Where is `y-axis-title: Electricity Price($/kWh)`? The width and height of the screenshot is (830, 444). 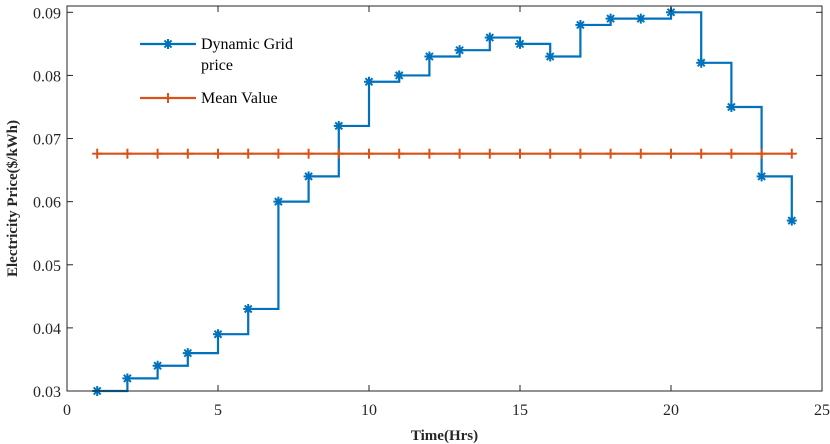
y-axis-title: Electricity Price($/kWh) is located at coordinates (13, 198).